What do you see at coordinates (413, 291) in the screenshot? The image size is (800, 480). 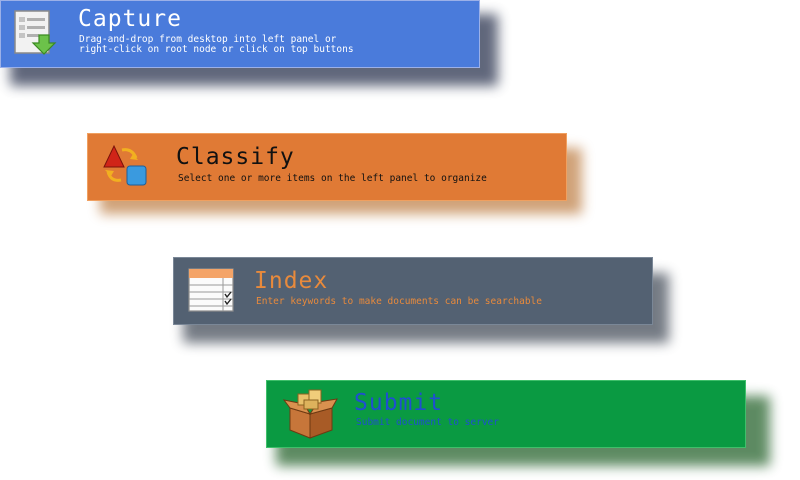 I see `index-step-panel` at bounding box center [413, 291].